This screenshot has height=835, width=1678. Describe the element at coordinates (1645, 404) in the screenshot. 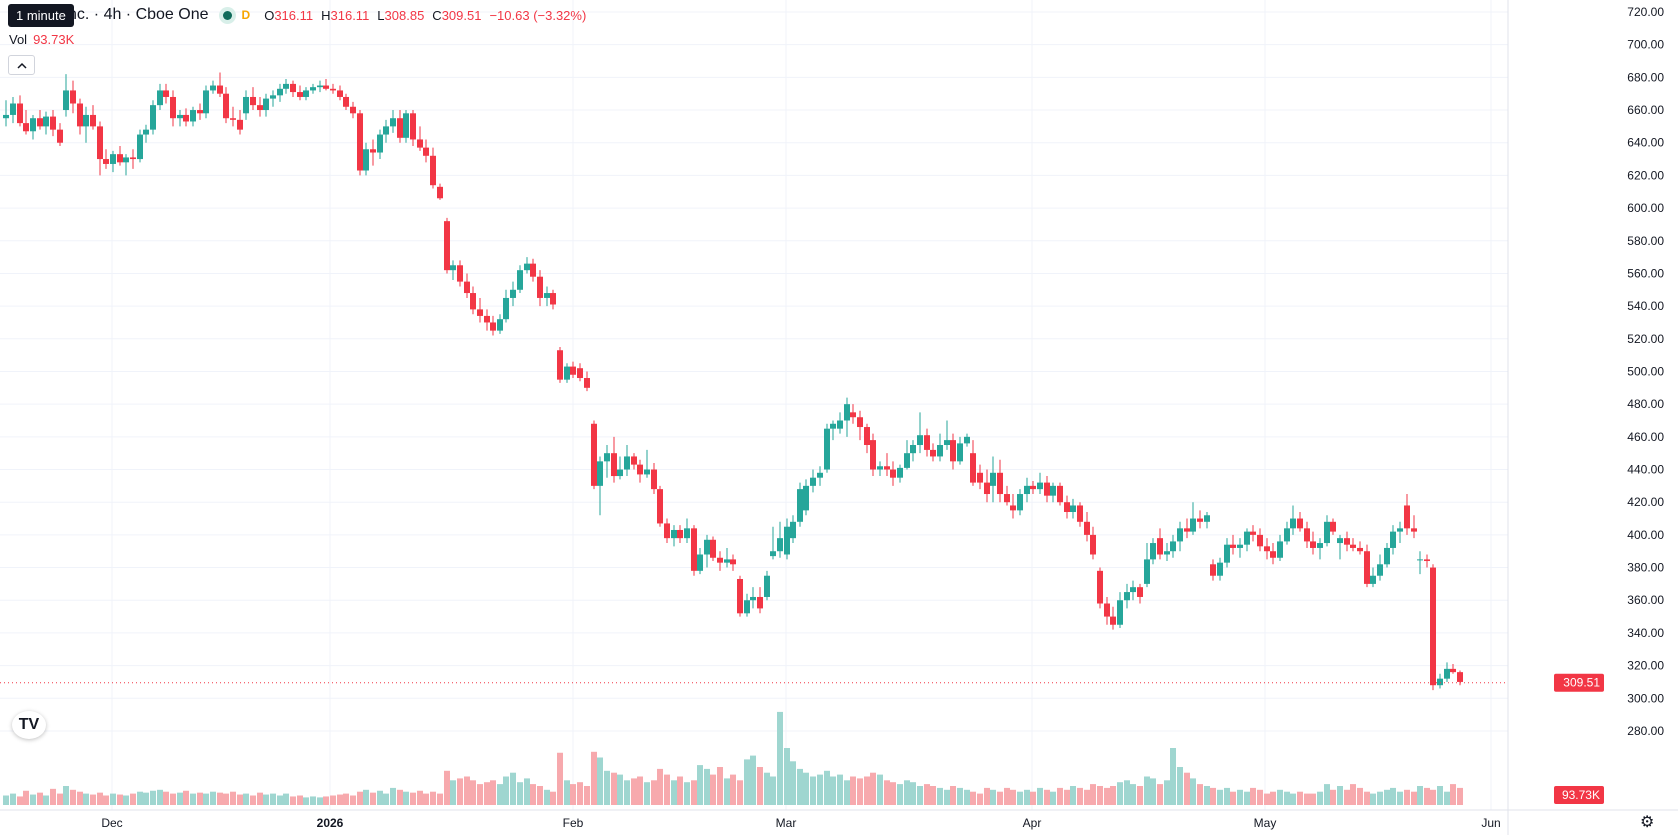

I see `price-tick-label: 480.00` at that location.